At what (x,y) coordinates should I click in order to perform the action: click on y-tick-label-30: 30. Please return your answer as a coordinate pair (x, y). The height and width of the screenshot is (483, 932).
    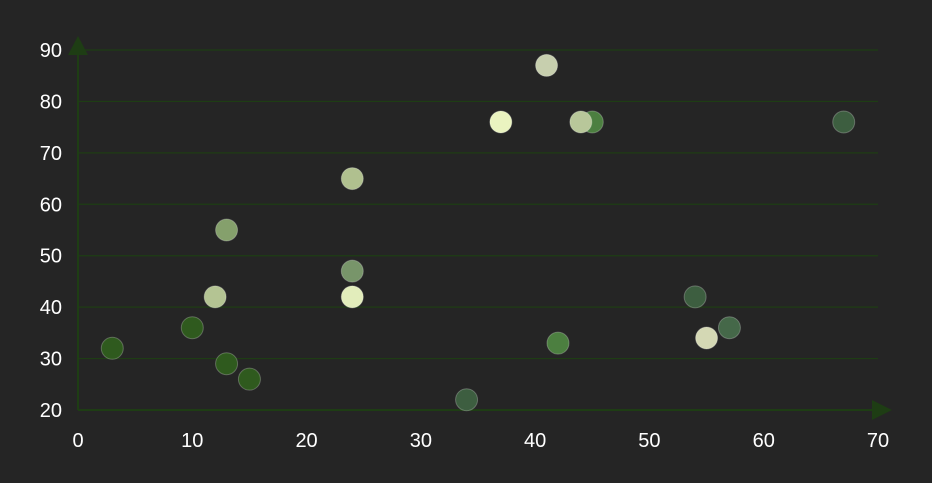
    Looking at the image, I should click on (51, 360).